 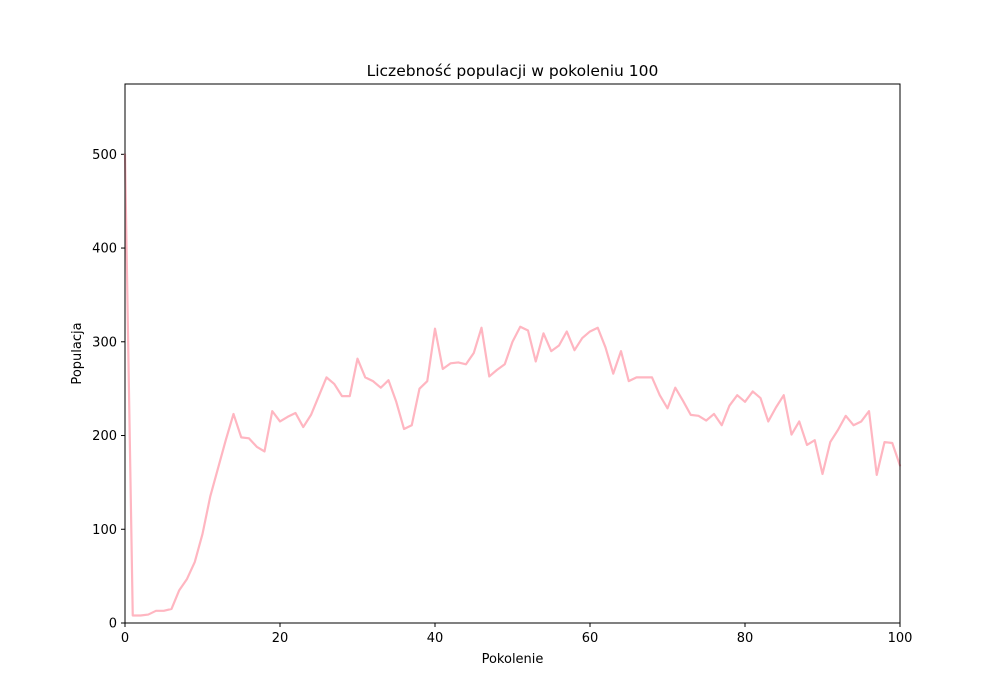 What do you see at coordinates (900, 638) in the screenshot?
I see `x-tick-label: 100` at bounding box center [900, 638].